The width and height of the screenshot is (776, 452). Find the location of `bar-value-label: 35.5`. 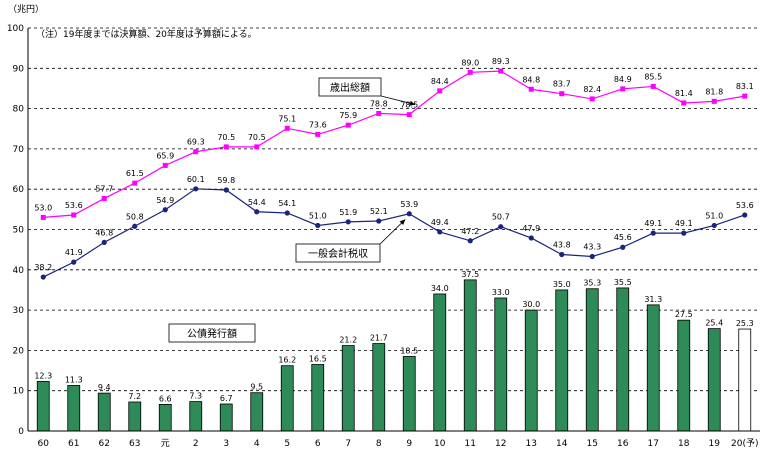

bar-value-label: 35.5 is located at coordinates (623, 282).